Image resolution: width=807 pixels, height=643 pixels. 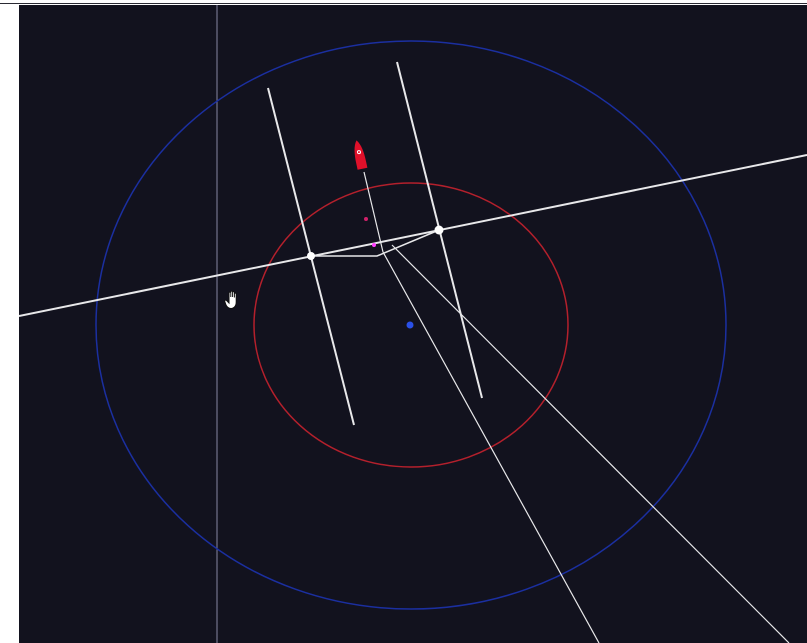 I want to click on magenta-marker, so click(x=374, y=245).